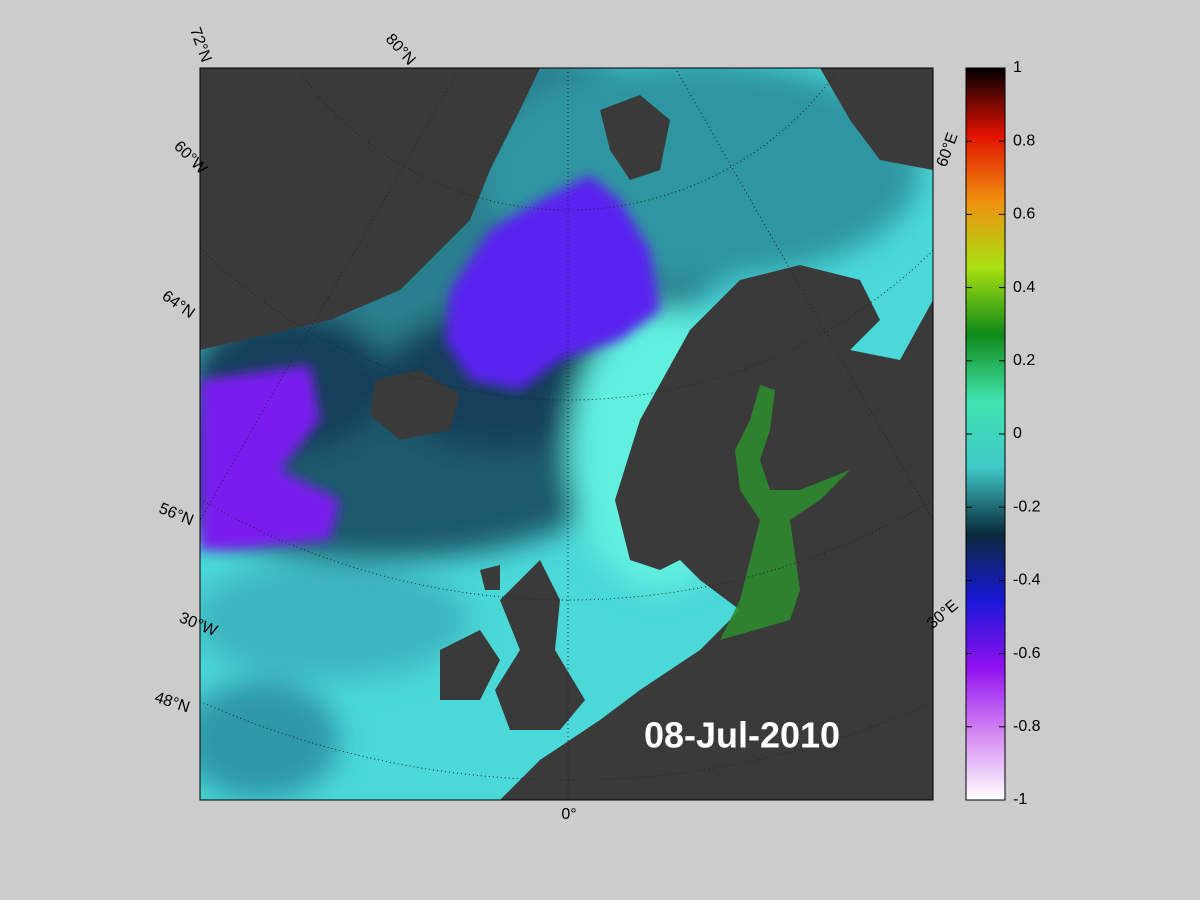 This screenshot has height=900, width=1200. What do you see at coordinates (1027, 506) in the screenshot?
I see `colorbar-tick-label: -0.2` at bounding box center [1027, 506].